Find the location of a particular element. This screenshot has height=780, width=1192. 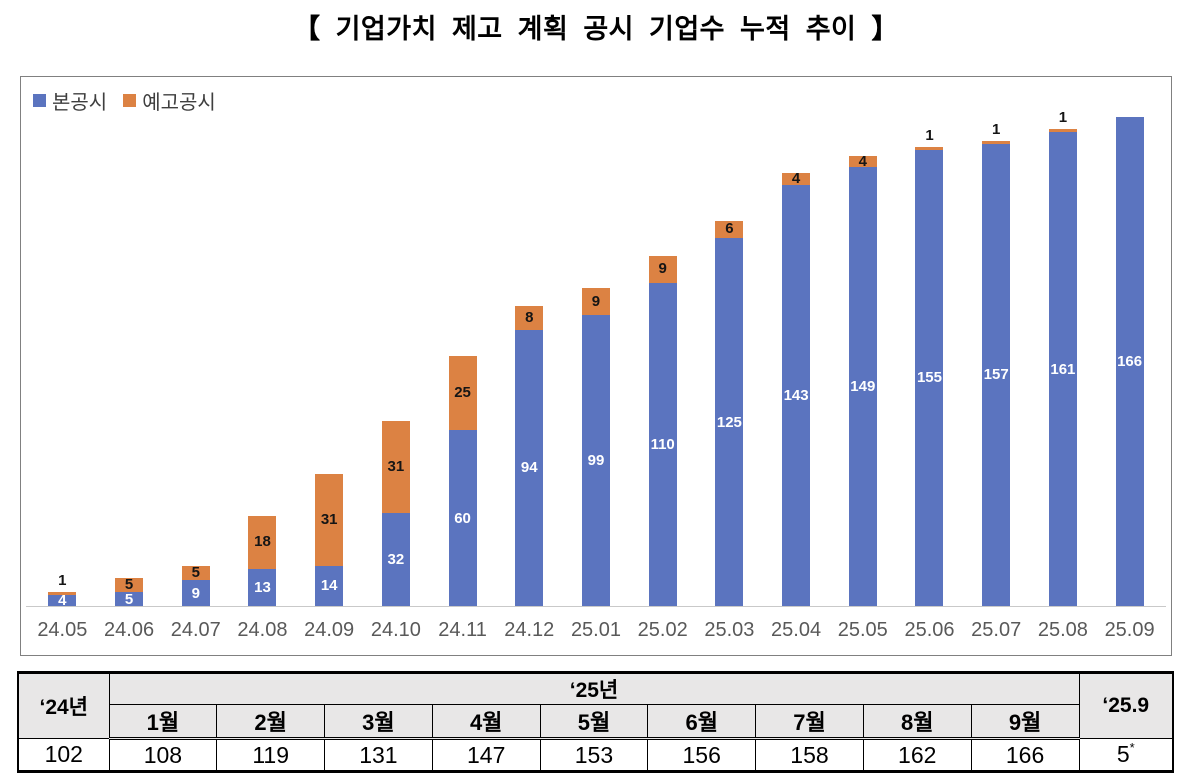

bar-stack: 143 4 is located at coordinates (796, 388).